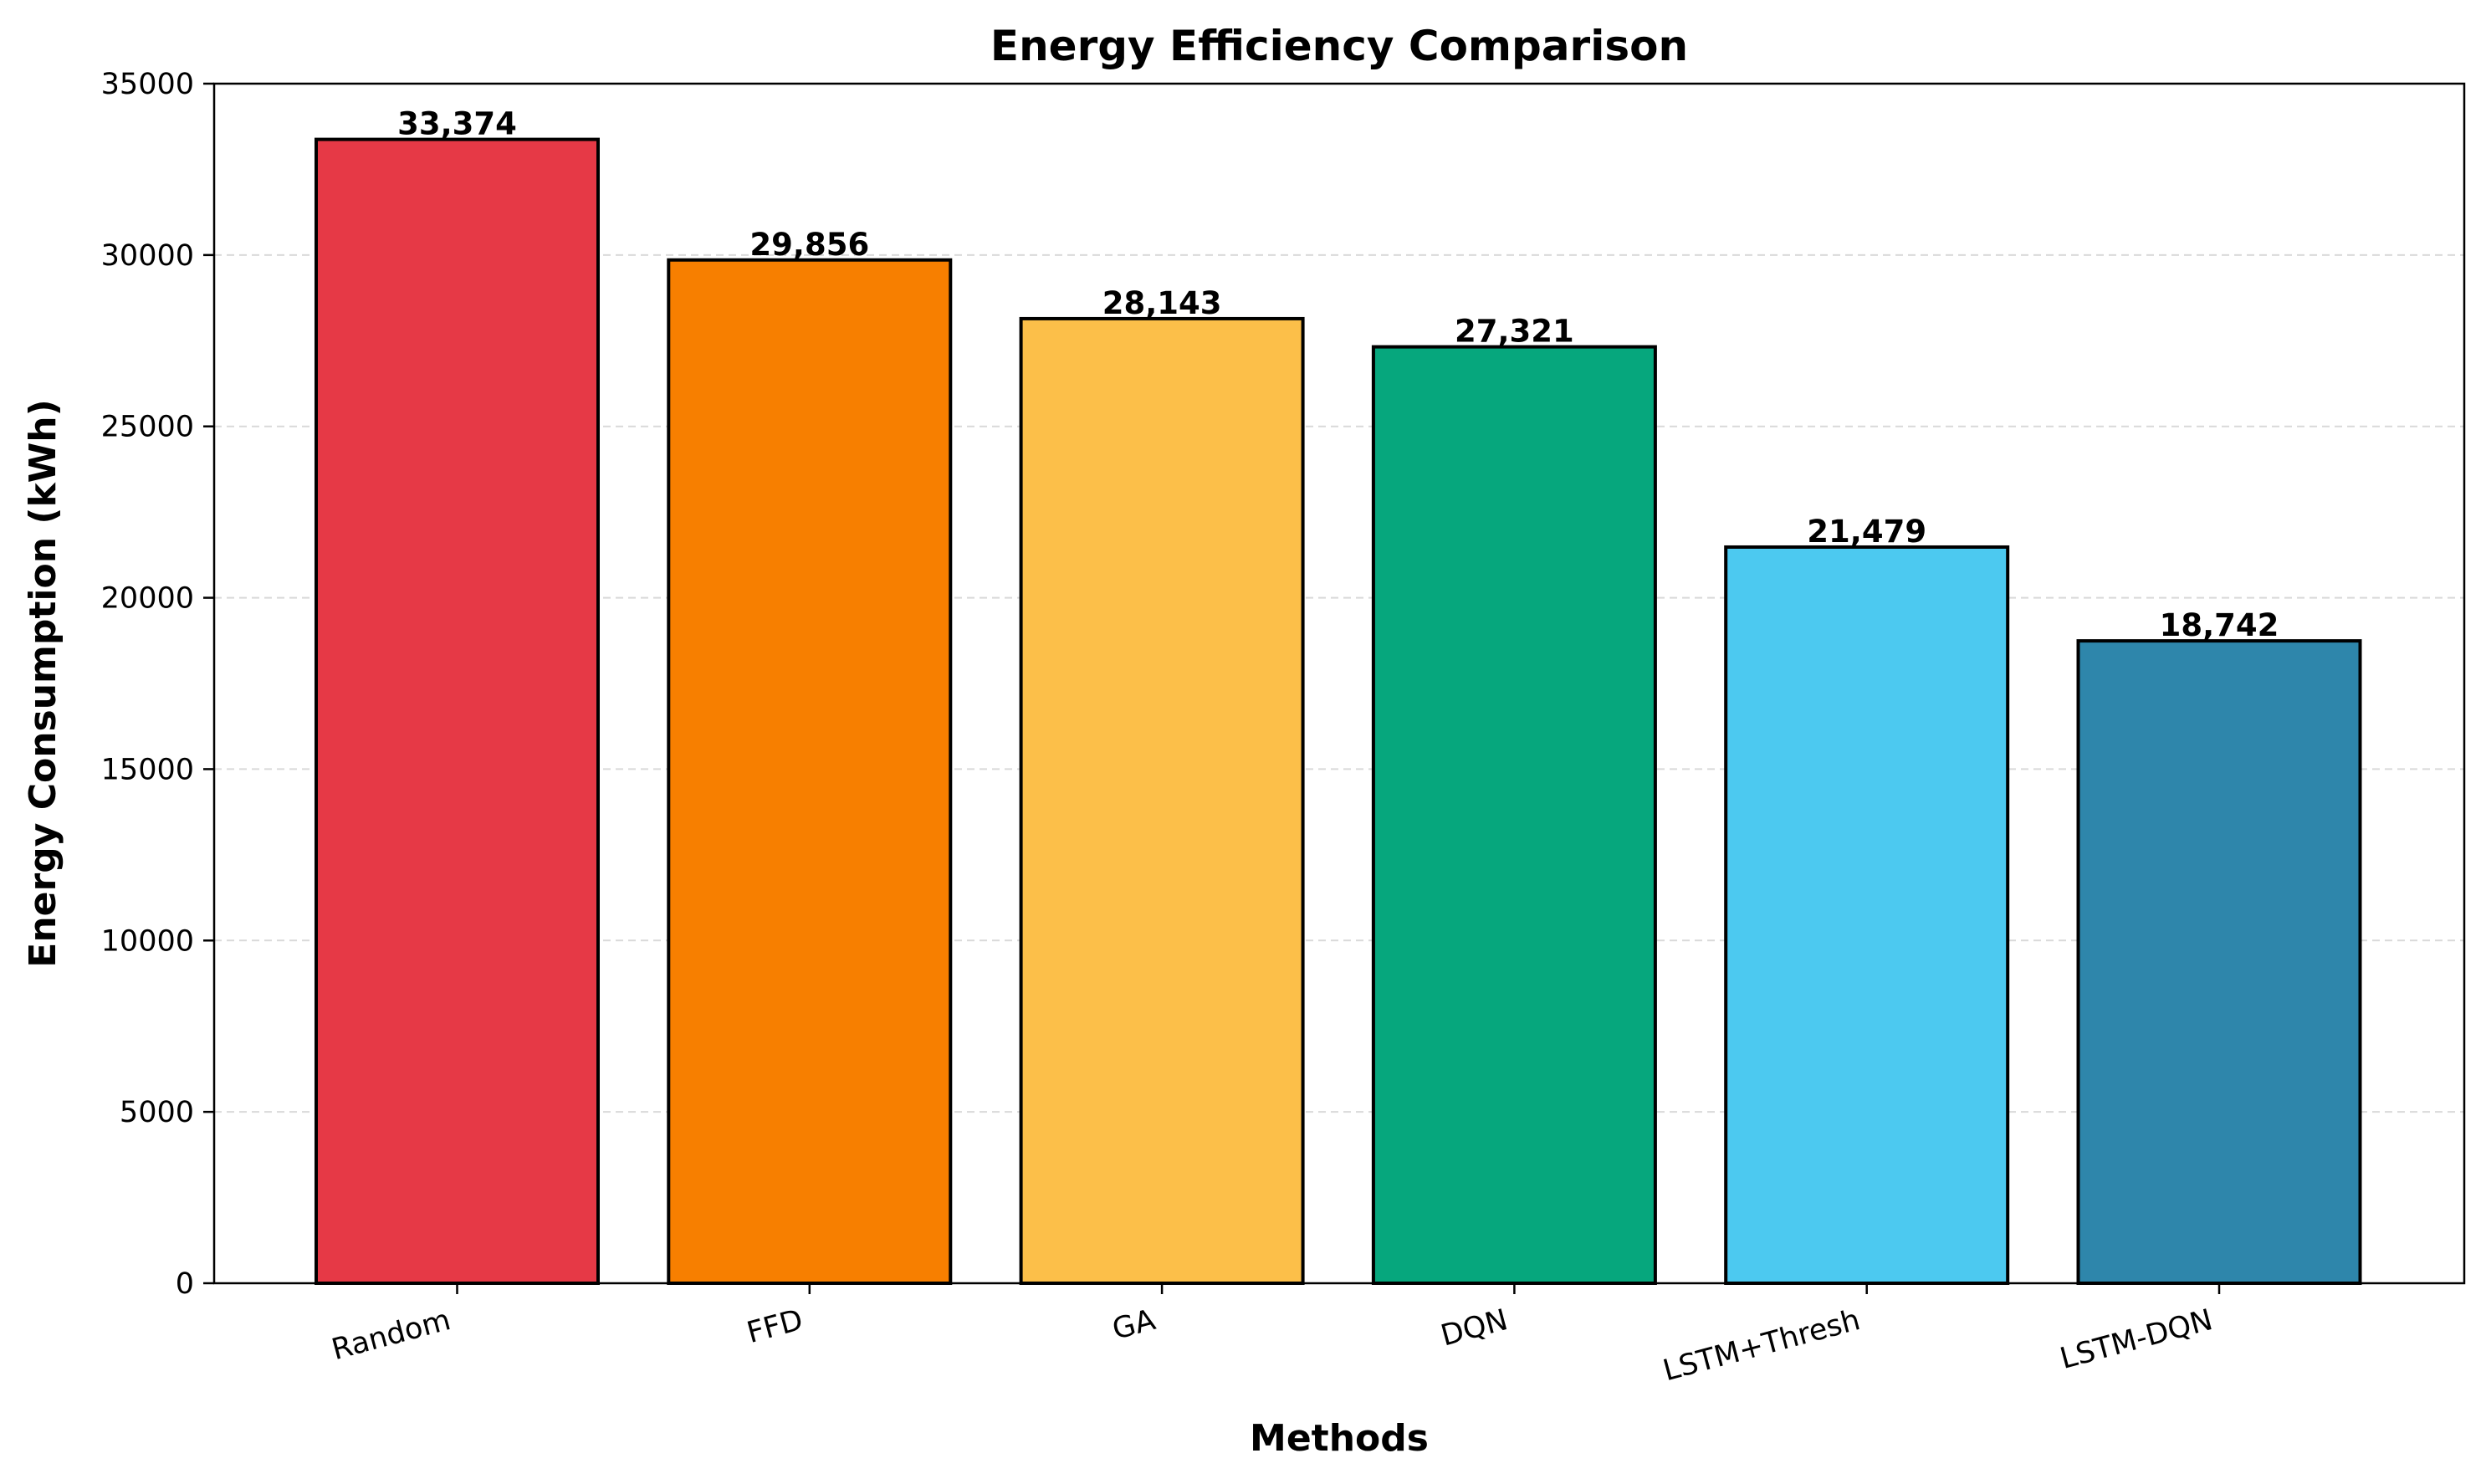 This screenshot has height=1484, width=2486. I want to click on x-tick-label: DQN, so click(1474, 1328).